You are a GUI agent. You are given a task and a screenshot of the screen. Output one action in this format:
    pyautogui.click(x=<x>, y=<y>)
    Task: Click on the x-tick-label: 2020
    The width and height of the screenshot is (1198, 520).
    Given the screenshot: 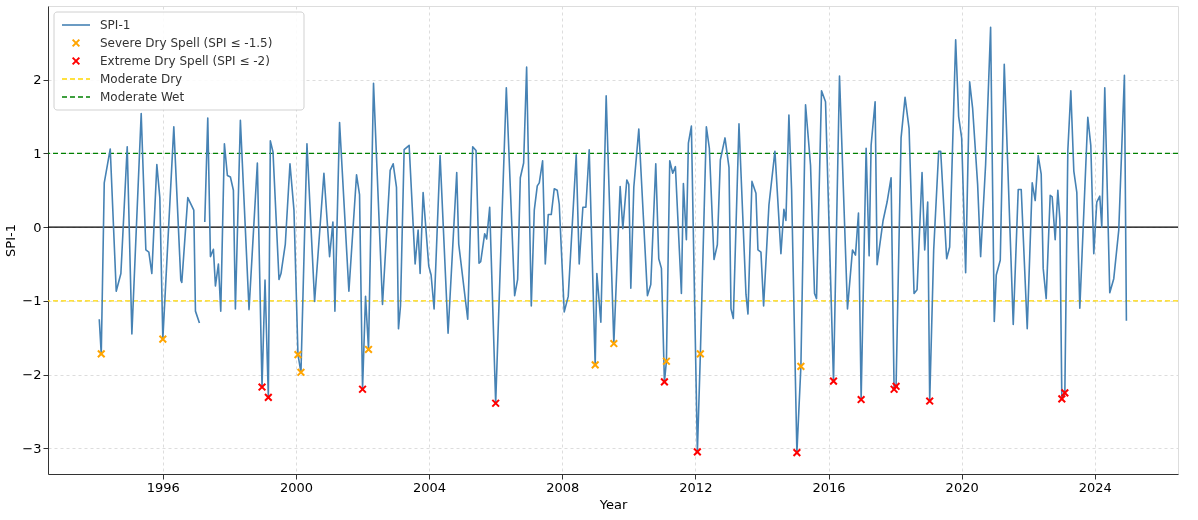 What is the action you would take?
    pyautogui.click(x=962, y=487)
    